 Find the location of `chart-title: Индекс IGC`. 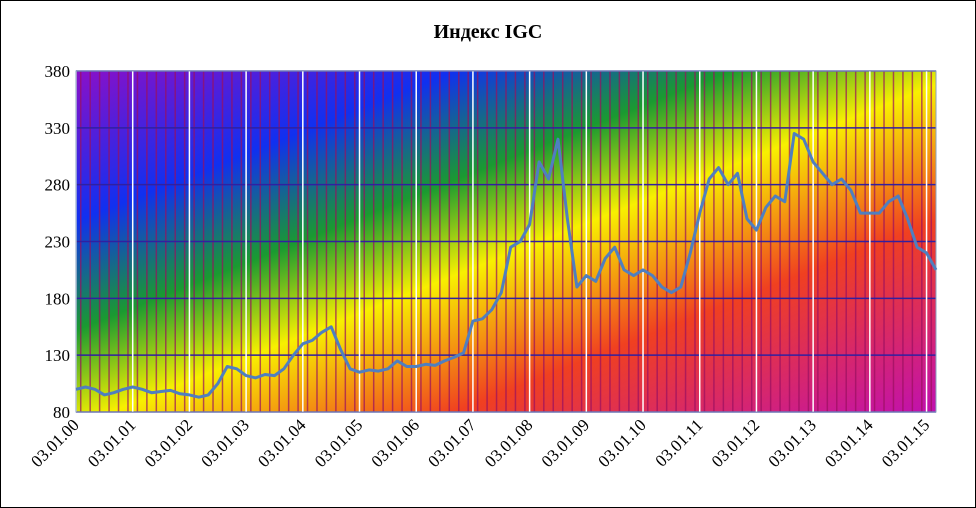

chart-title: Индекс IGC is located at coordinates (488, 32).